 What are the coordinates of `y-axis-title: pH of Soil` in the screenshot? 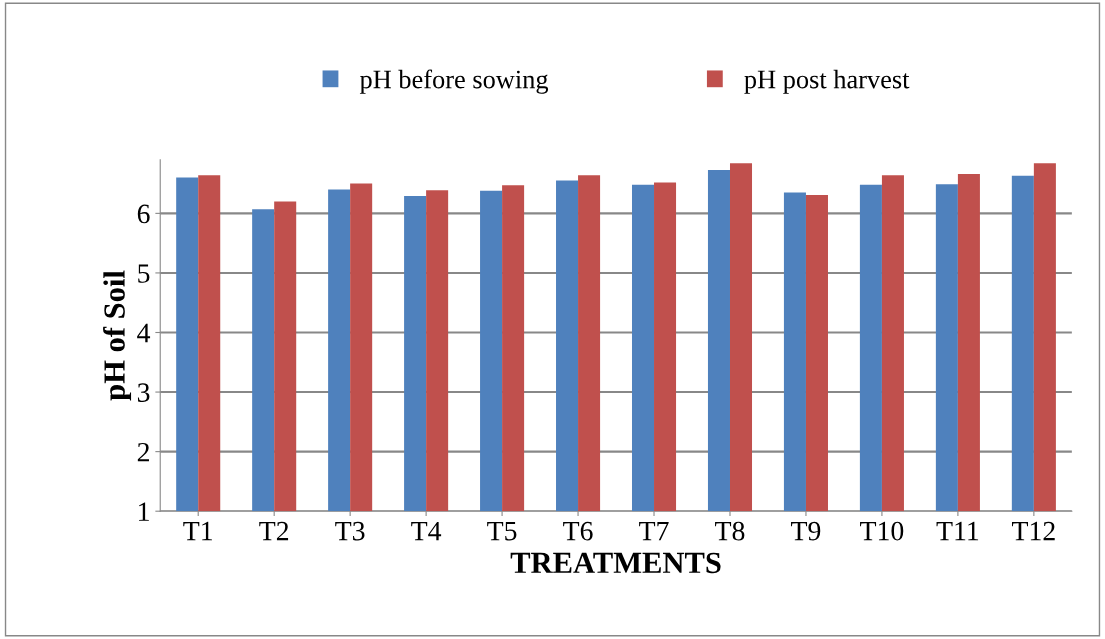 It's located at (117, 335).